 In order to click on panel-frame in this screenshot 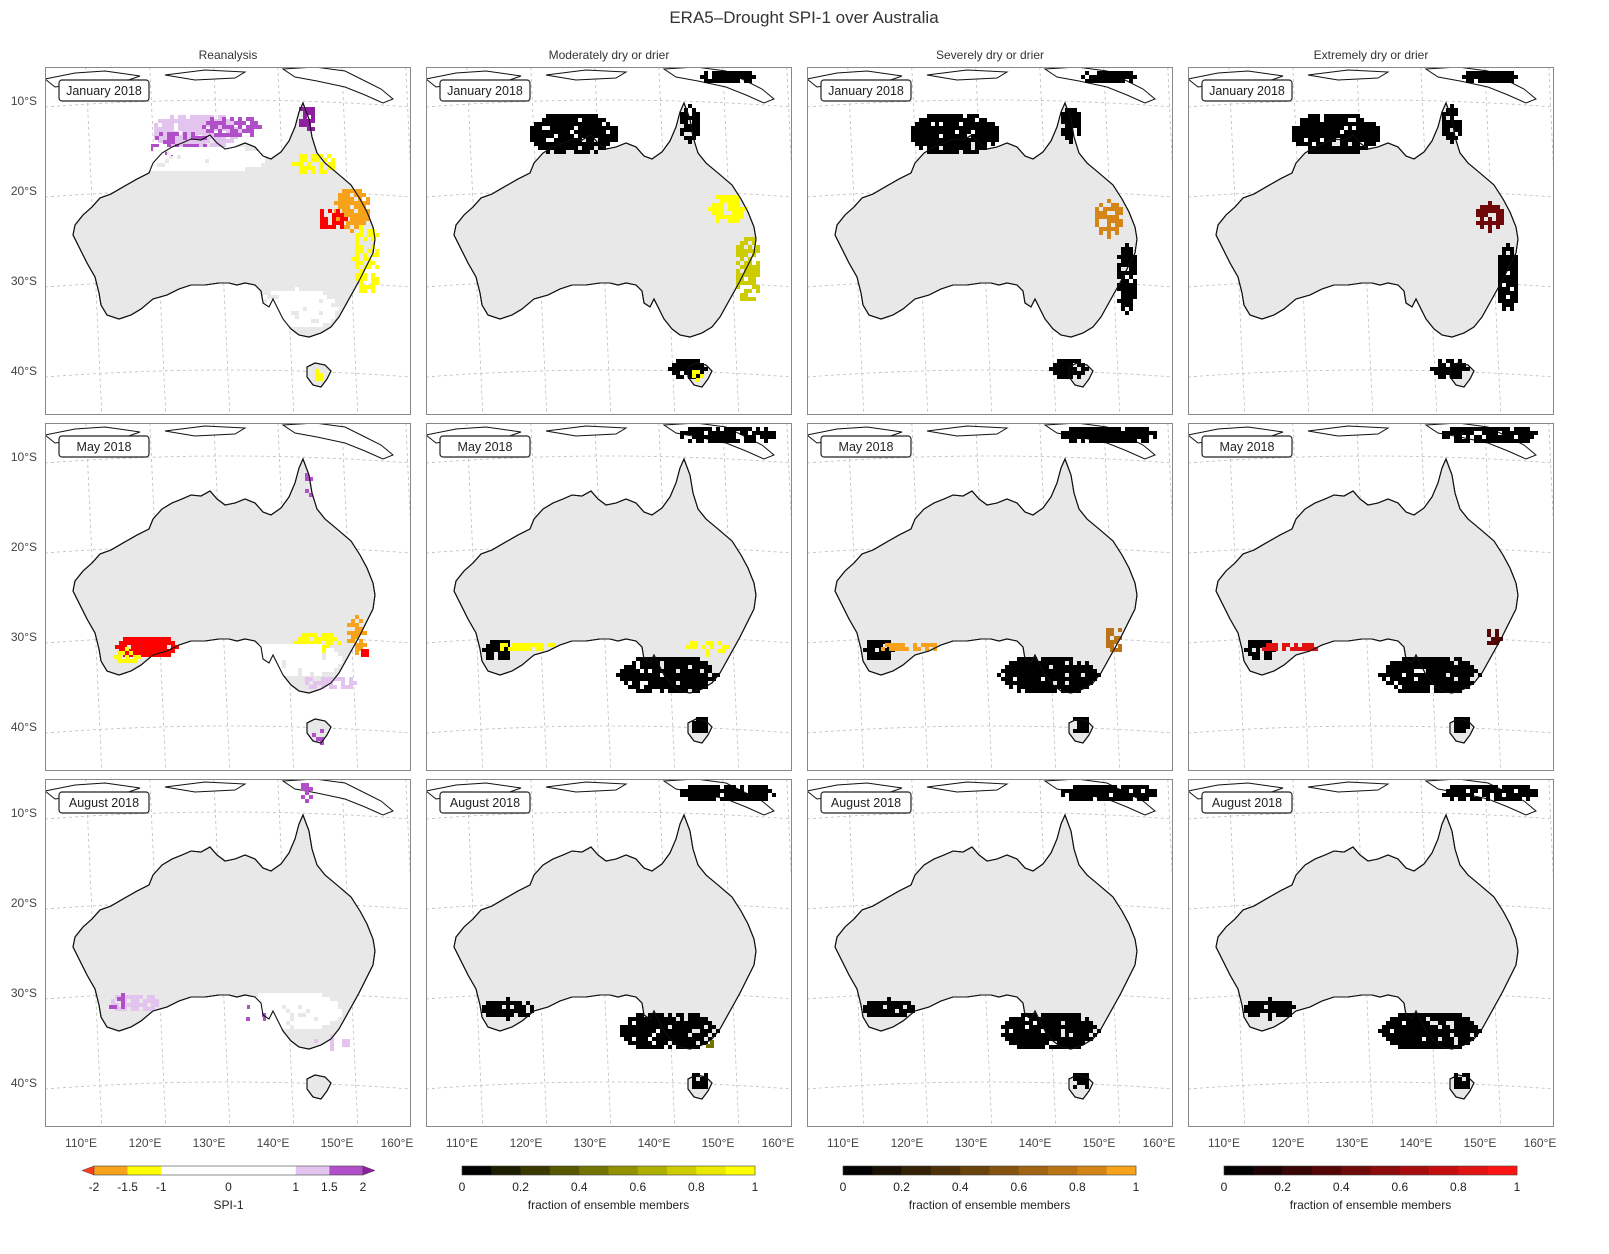, I will do `click(228, 597)`.